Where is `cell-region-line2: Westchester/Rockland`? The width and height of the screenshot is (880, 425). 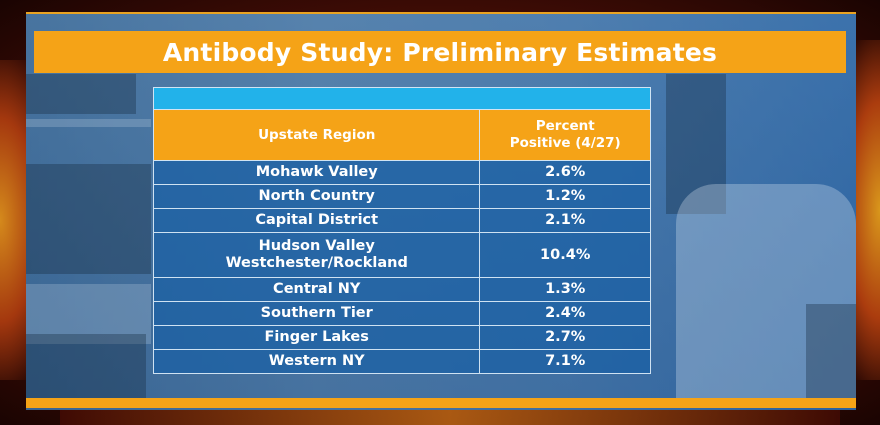
cell-region-line2: Westchester/Rockland is located at coordinates (317, 263).